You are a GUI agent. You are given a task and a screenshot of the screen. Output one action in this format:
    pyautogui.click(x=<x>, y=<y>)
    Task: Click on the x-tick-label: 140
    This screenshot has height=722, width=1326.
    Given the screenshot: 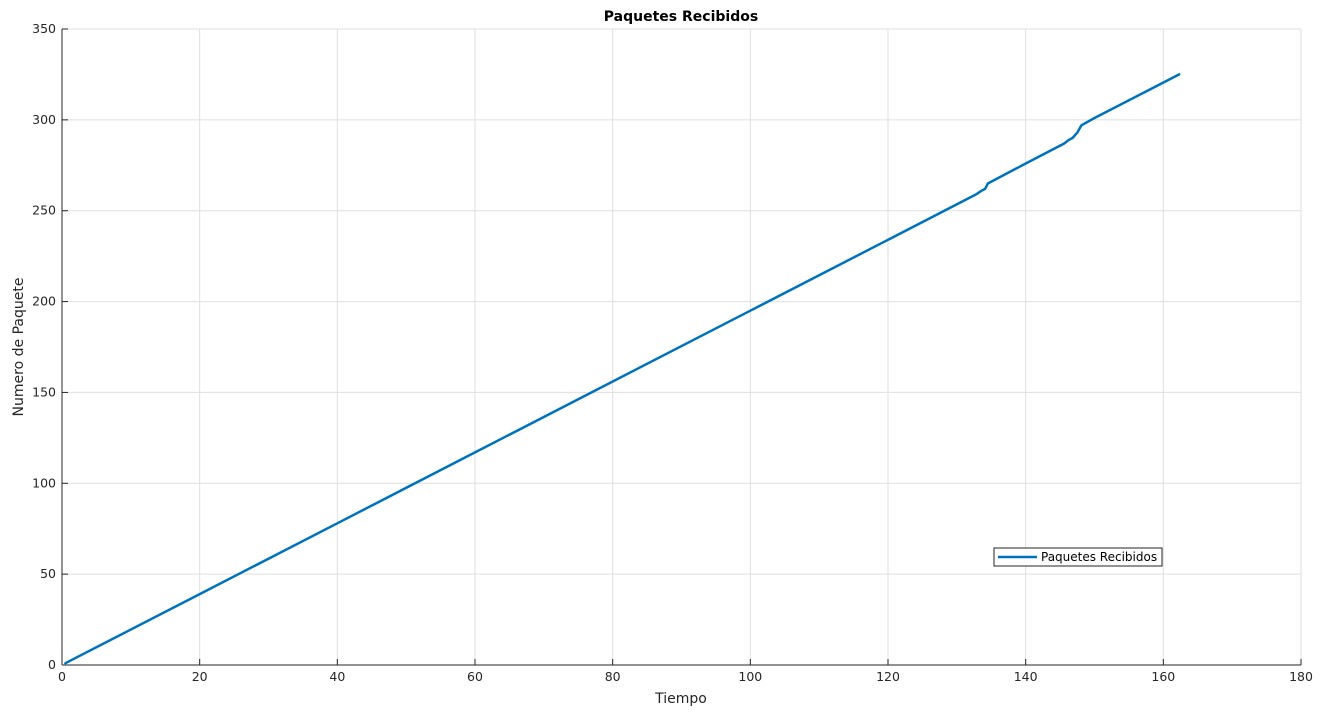 What is the action you would take?
    pyautogui.click(x=1026, y=676)
    